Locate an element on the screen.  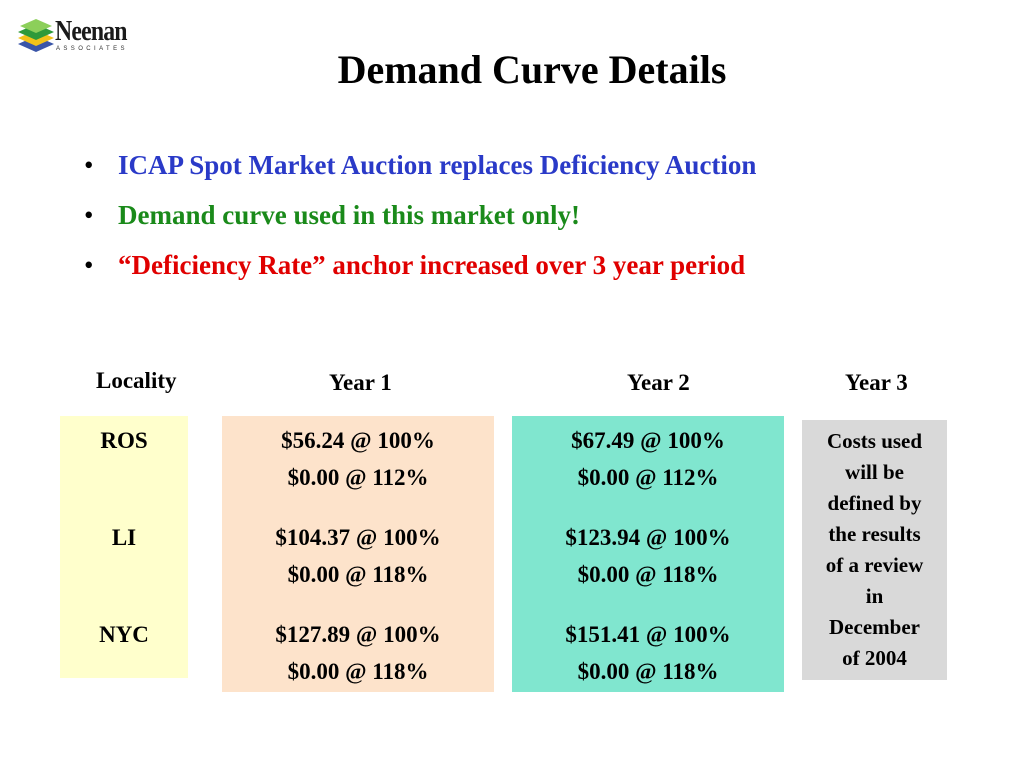
logo-name: Neenan is located at coordinates (91, 31).